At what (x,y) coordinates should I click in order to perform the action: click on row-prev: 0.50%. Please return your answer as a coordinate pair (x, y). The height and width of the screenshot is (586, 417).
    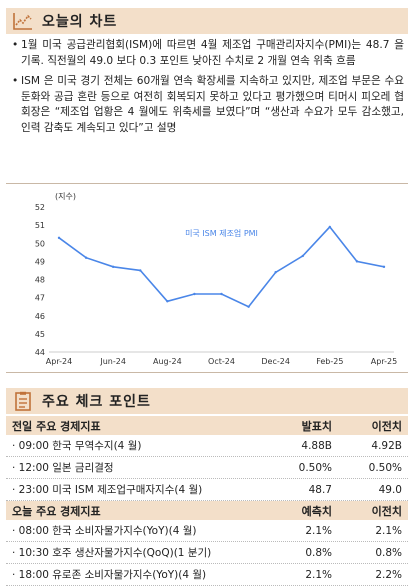
    Looking at the image, I should click on (385, 467).